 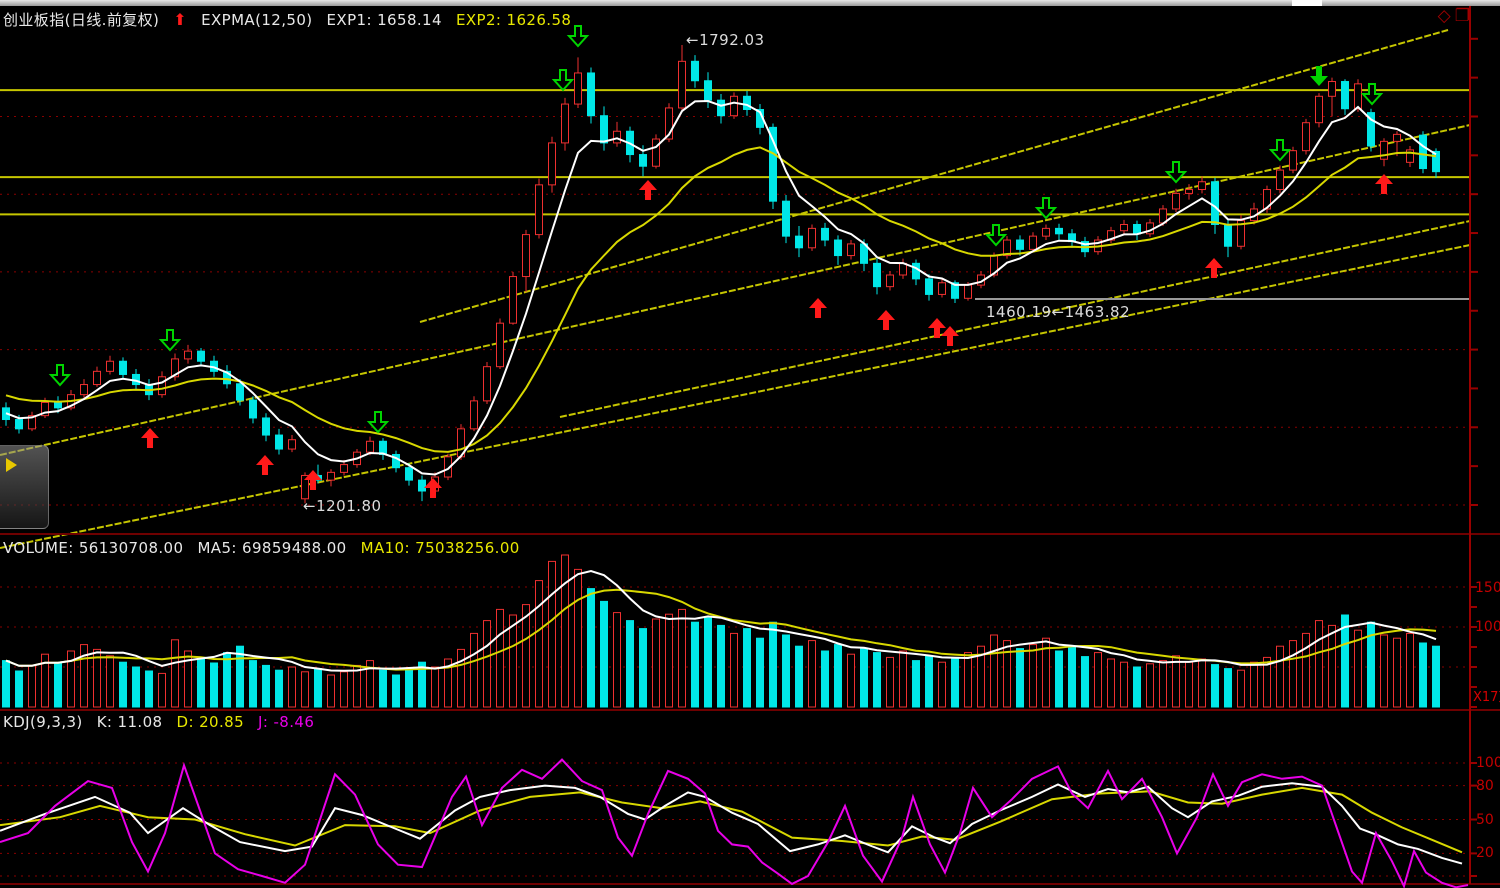 What do you see at coordinates (513, 20) in the screenshot?
I see `exp2-value: EXP2: 1626.58` at bounding box center [513, 20].